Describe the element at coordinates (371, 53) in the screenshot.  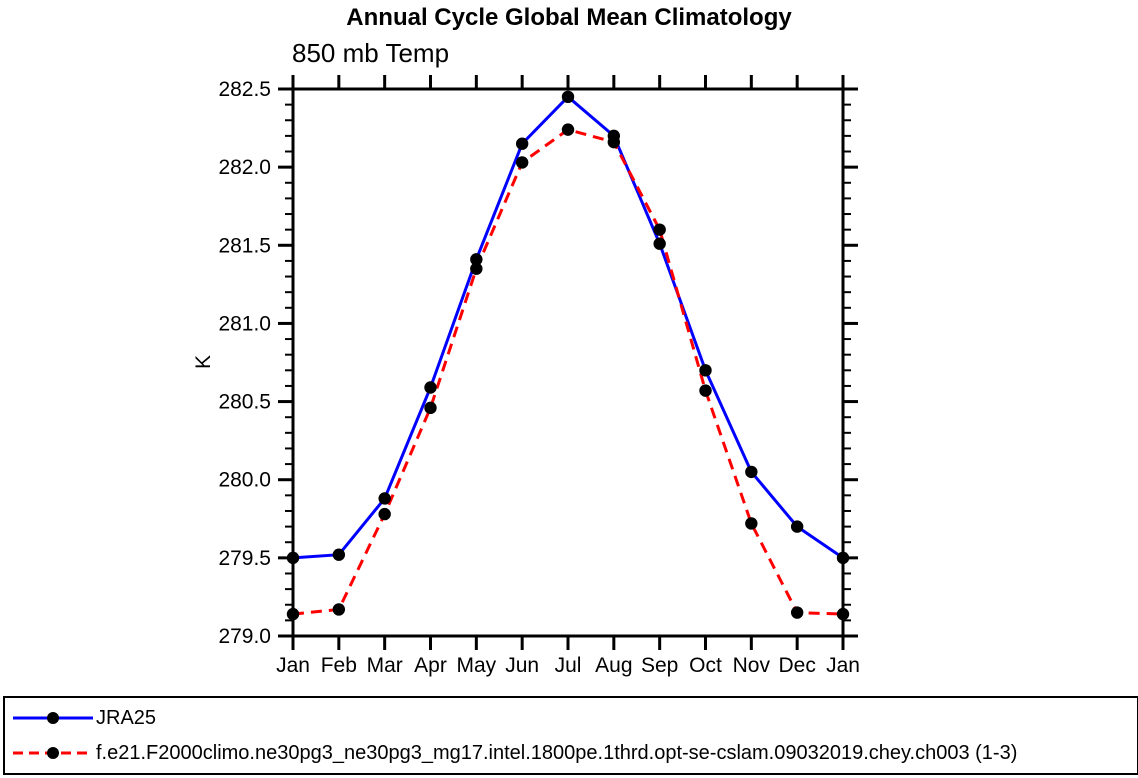
I see `chart-subtitle: 850 mb Temp` at that location.